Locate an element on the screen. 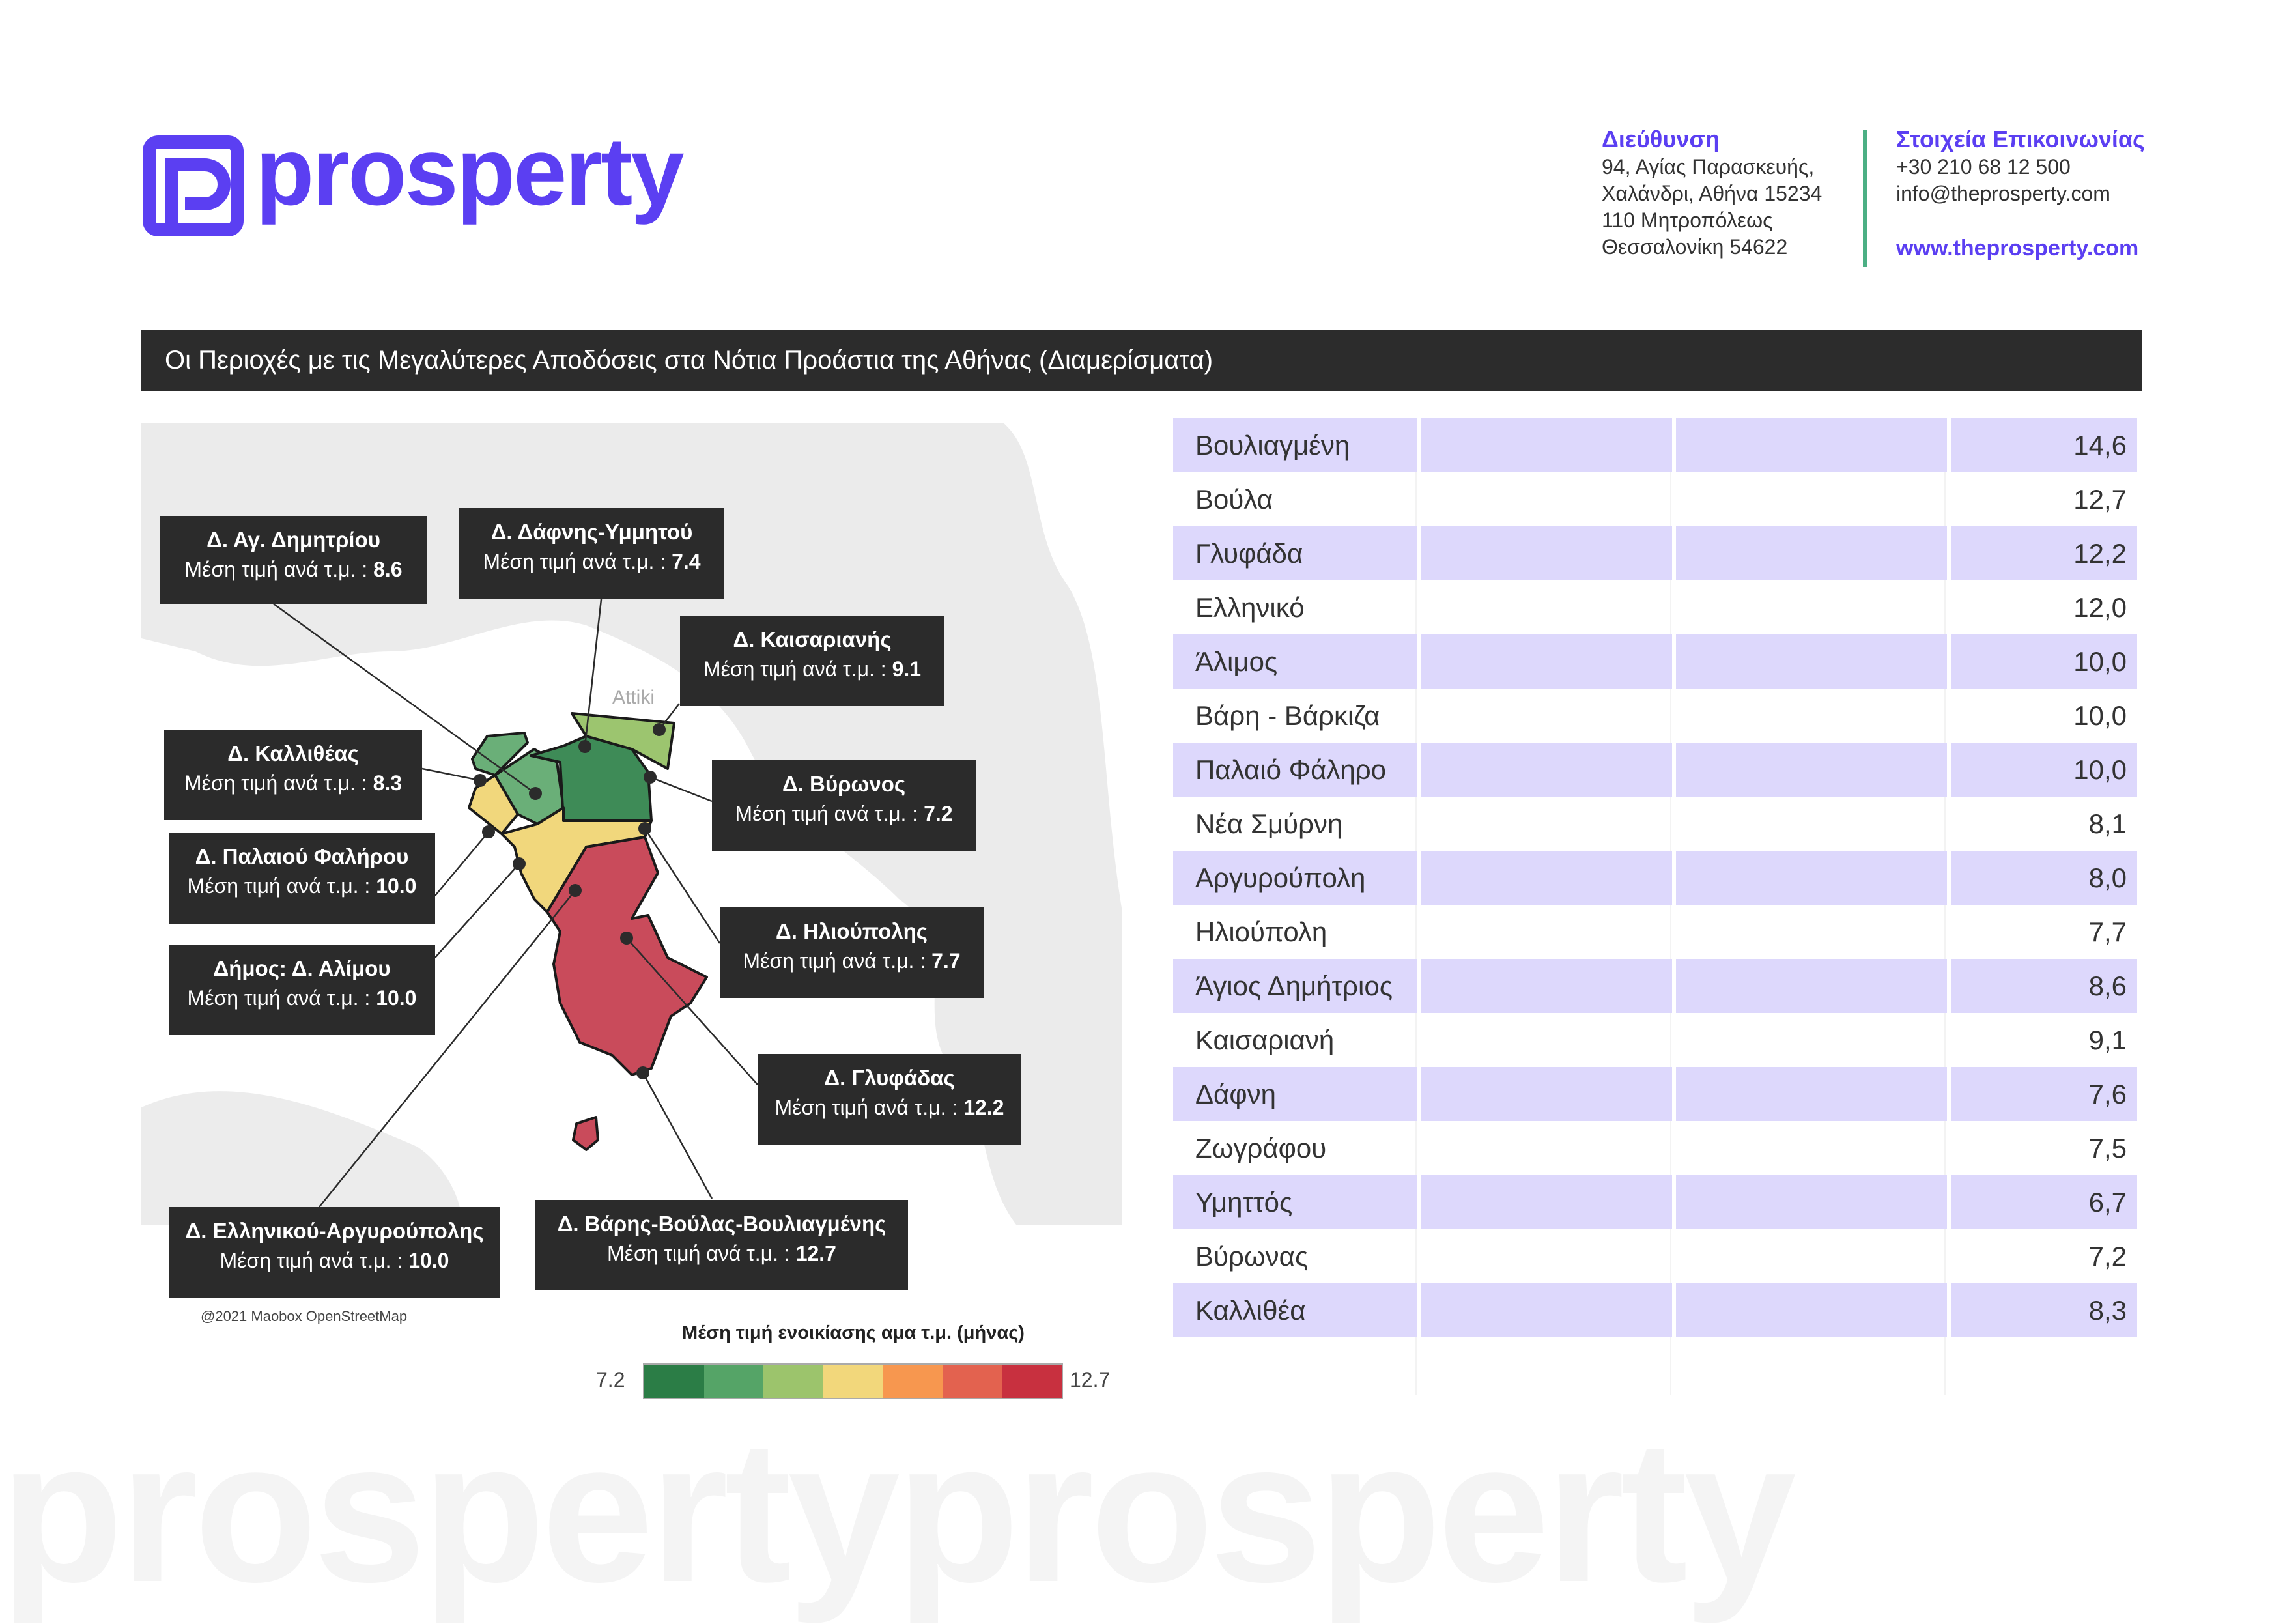  area-name: Βουλιαγμένη is located at coordinates (1297, 445).